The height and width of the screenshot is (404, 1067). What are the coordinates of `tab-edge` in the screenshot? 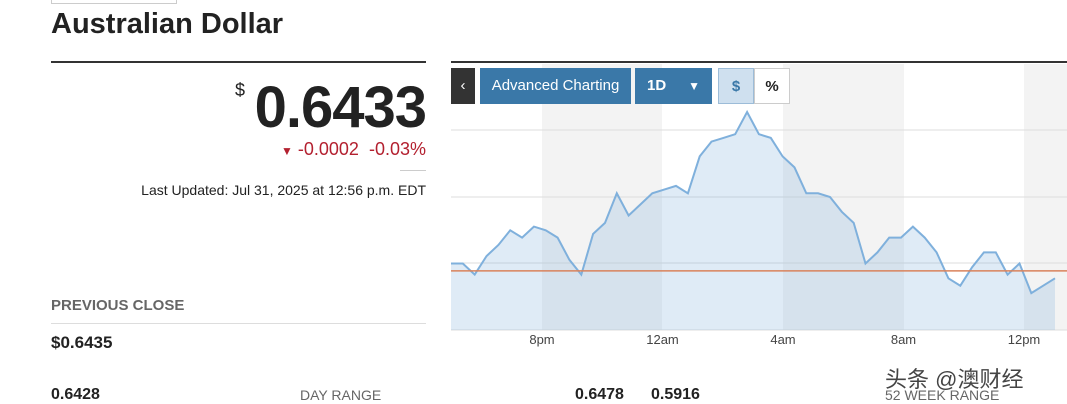 It's located at (114, 2).